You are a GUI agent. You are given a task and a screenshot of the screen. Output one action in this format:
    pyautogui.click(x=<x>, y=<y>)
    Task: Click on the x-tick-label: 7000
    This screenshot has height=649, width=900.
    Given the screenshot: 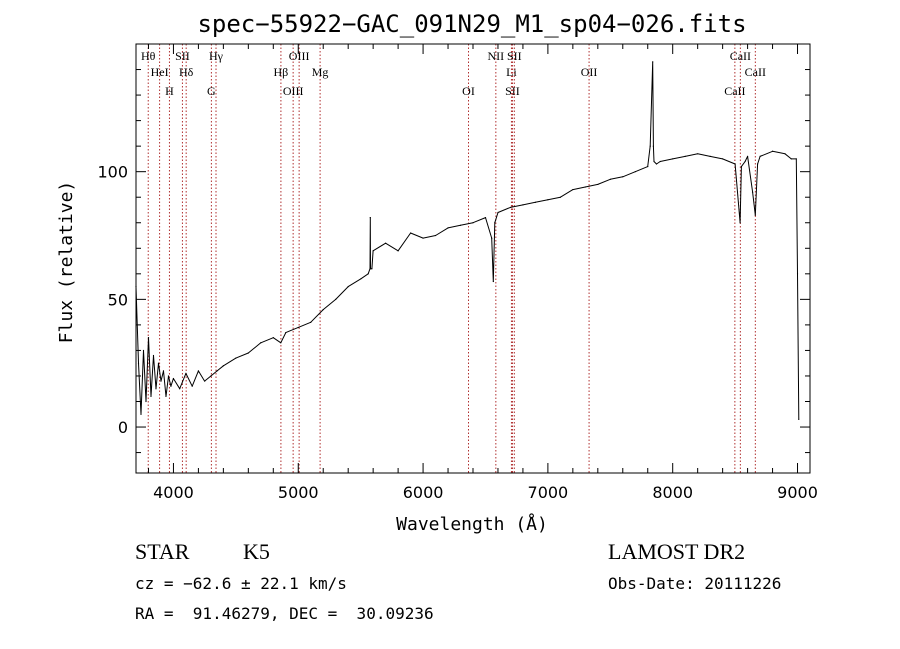 What is the action you would take?
    pyautogui.click(x=548, y=492)
    